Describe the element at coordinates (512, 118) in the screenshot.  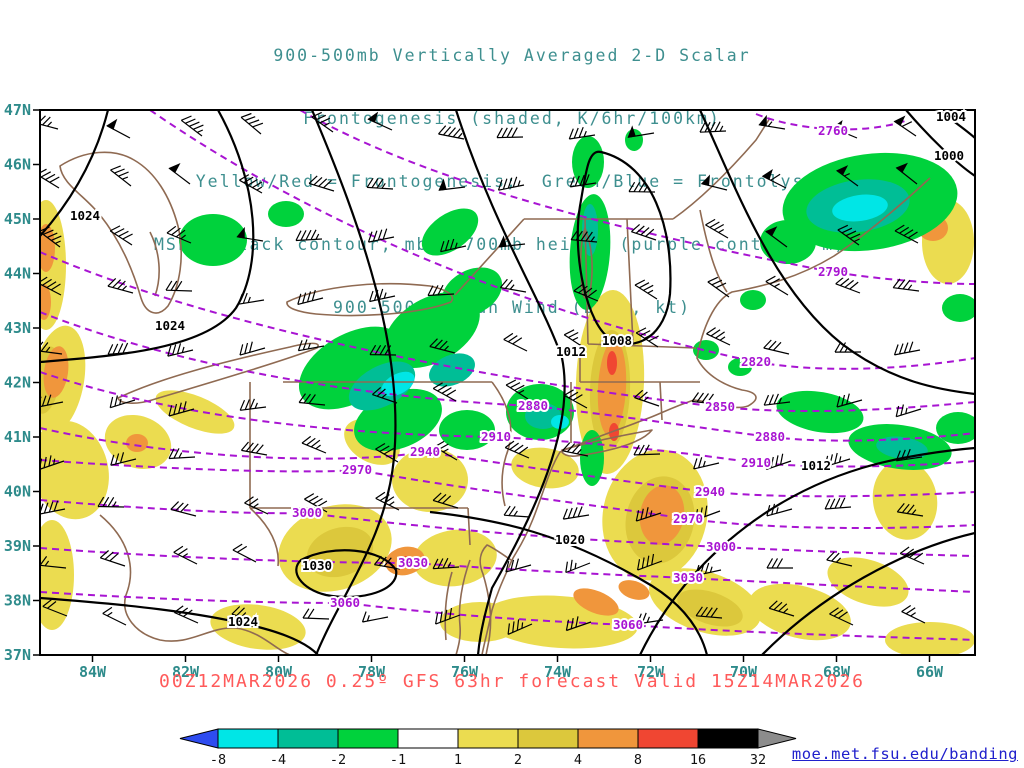
I see `title-line: Frontogenesis (shaded, K/6hr/100km)` at that location.